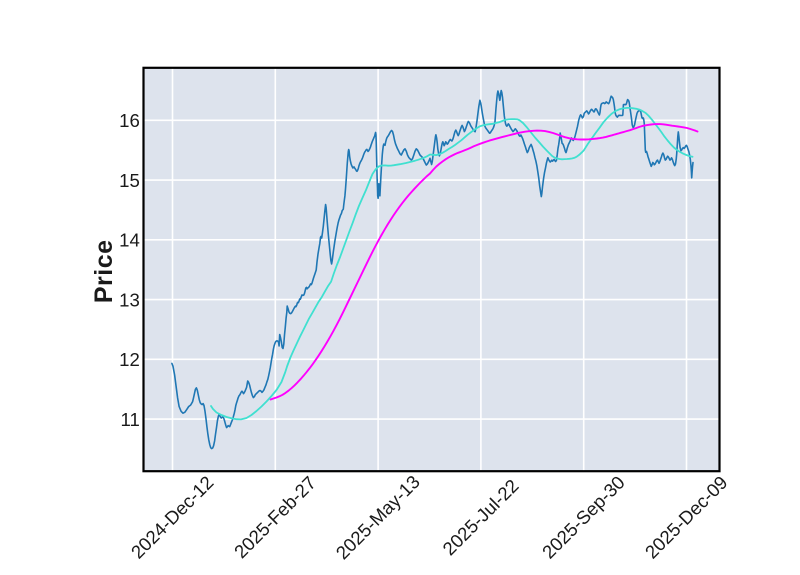 Image resolution: width=800 pixels, height=575 pixels. I want to click on svg-text: Price, so click(104, 271).